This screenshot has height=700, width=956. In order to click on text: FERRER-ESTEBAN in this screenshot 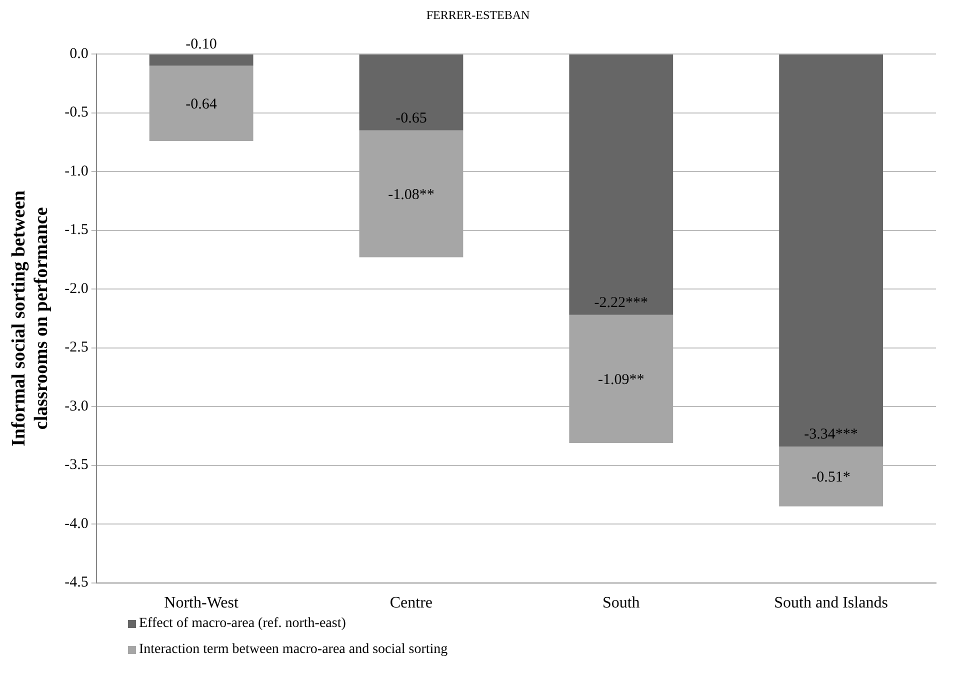, I will do `click(478, 15)`.